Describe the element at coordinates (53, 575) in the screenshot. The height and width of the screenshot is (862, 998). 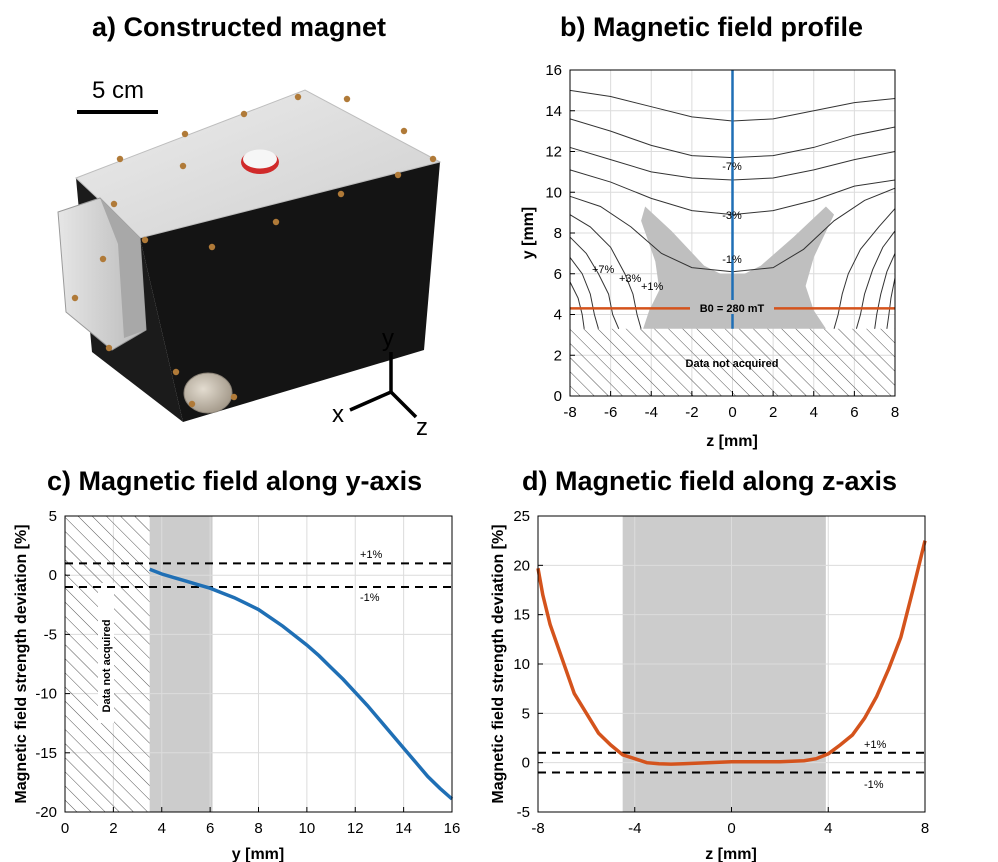
I see `chart-c-ytick-label: 0` at that location.